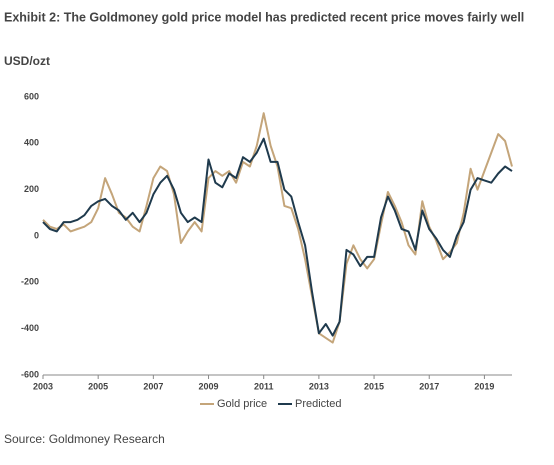 This screenshot has height=465, width=554. I want to click on y-tick-label: 0, so click(36, 235).